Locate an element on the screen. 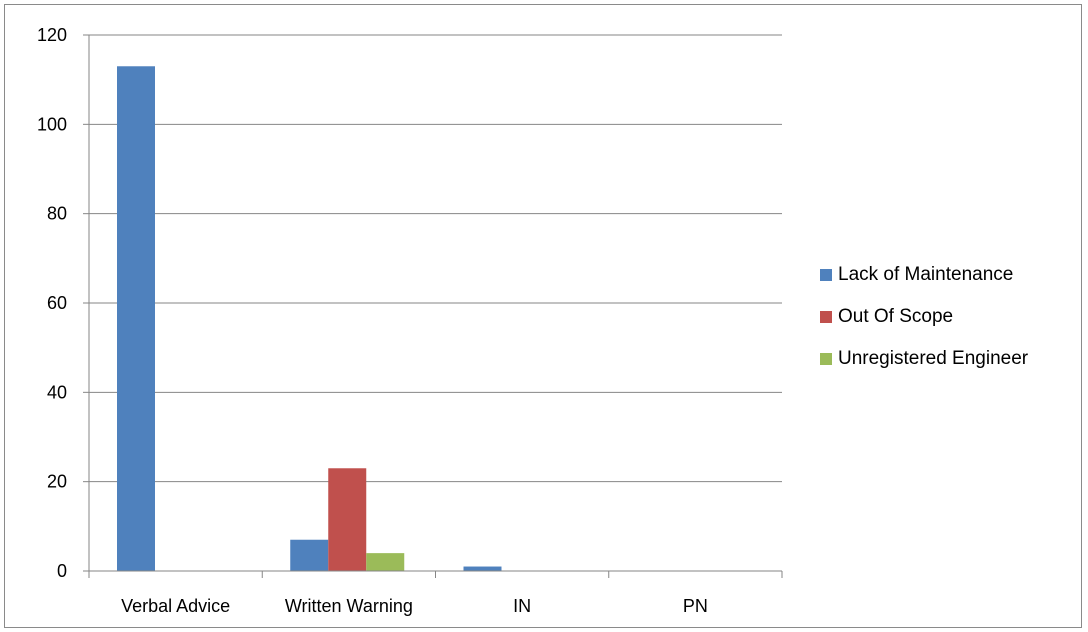  y-tick-label: 80 is located at coordinates (57, 214).